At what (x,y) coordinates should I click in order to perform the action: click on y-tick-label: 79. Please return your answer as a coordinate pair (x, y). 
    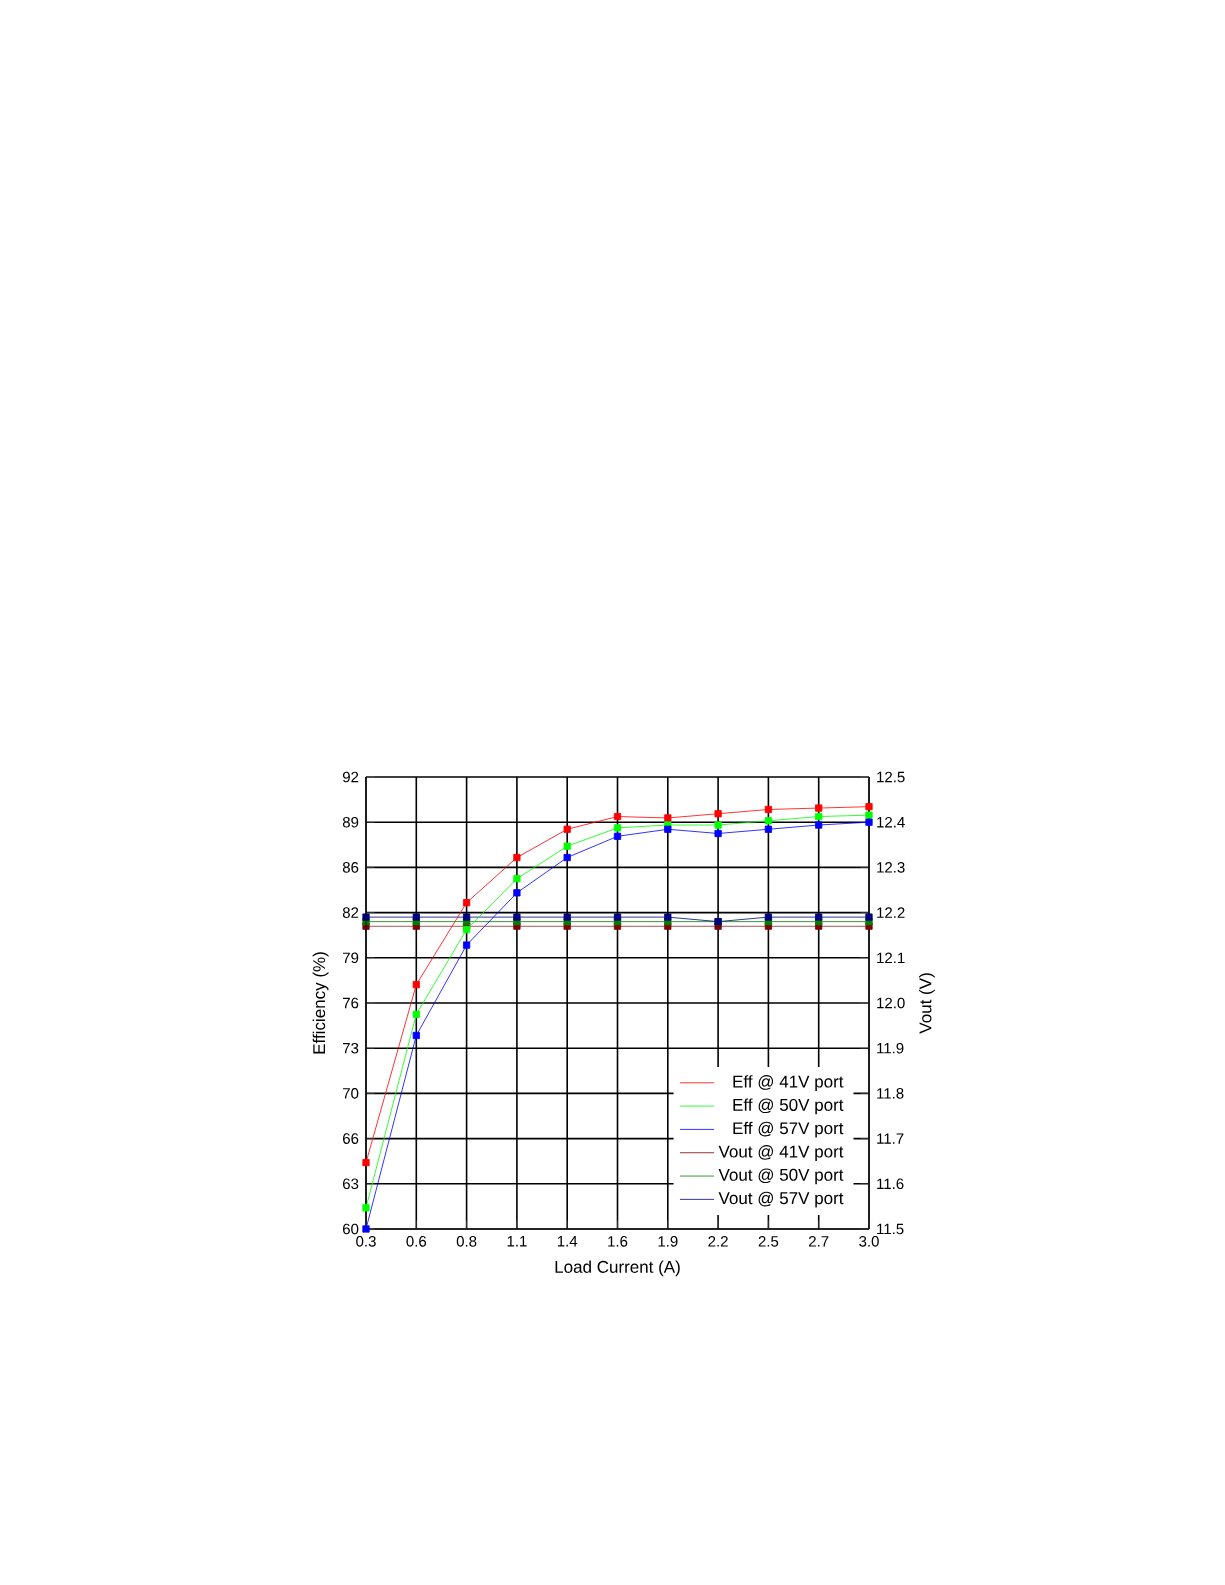
    Looking at the image, I should click on (351, 958).